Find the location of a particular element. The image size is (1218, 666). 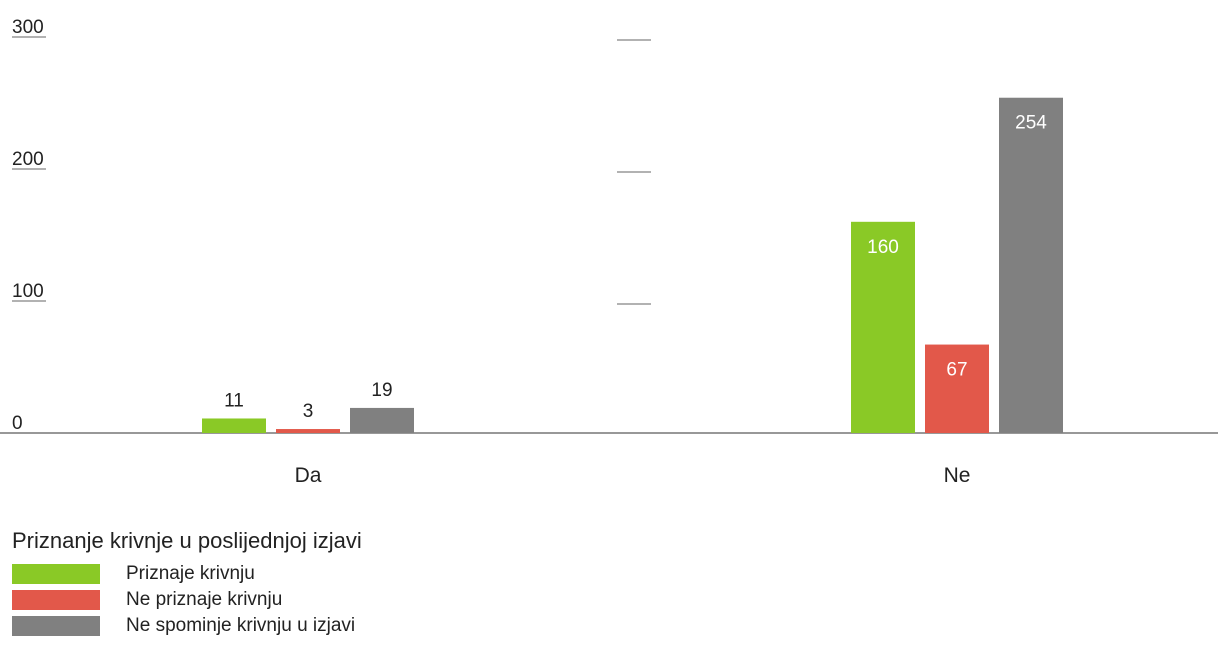

y-tick-label: 0 is located at coordinates (17, 423).